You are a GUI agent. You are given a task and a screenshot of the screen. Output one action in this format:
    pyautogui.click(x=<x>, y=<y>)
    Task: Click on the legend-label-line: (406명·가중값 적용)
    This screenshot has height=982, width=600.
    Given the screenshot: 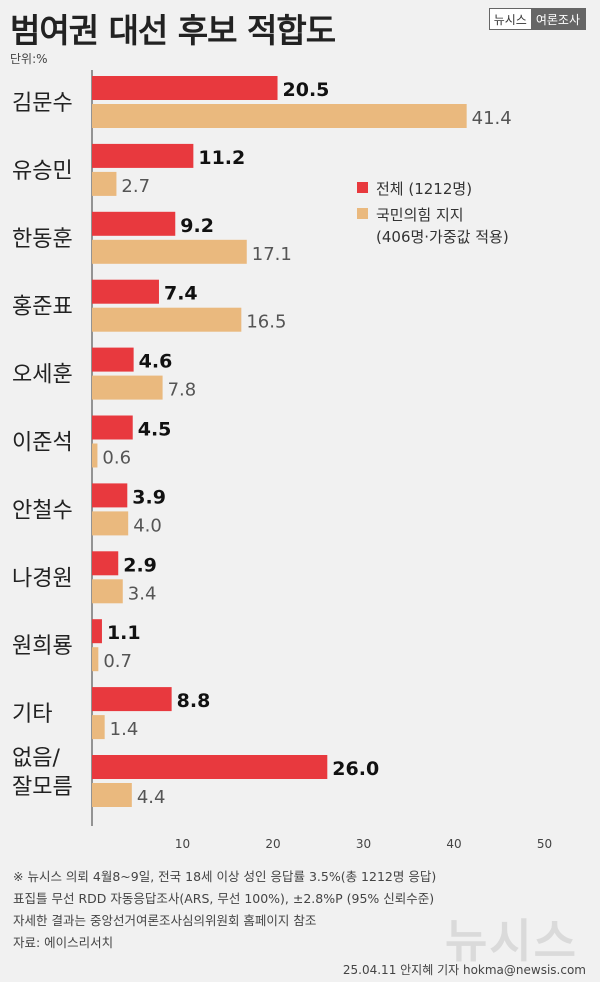 What is the action you would take?
    pyautogui.click(x=442, y=237)
    